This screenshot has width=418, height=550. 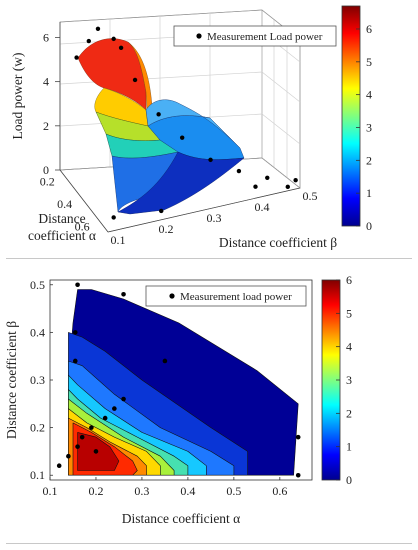 What do you see at coordinates (236, 297) in the screenshot?
I see `contour-legend-label: Measurement load power` at bounding box center [236, 297].